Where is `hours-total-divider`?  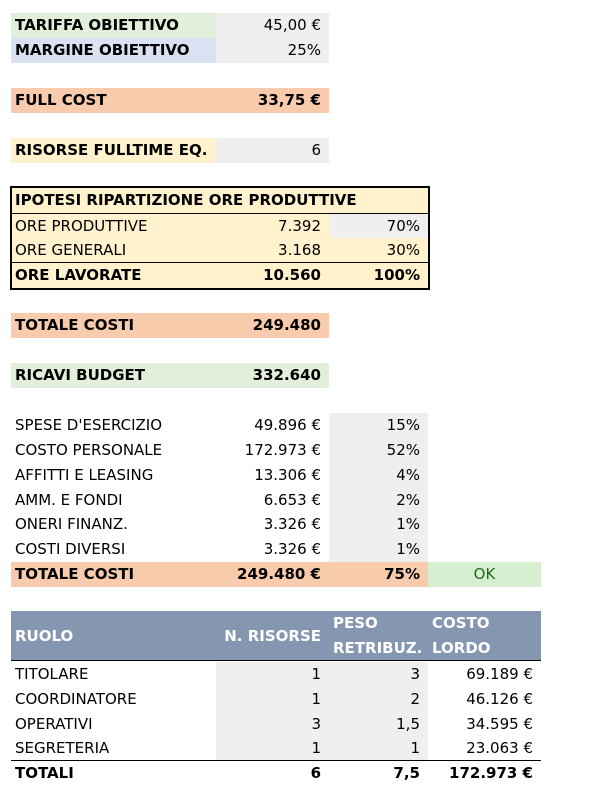
hours-total-divider is located at coordinates (219, 262).